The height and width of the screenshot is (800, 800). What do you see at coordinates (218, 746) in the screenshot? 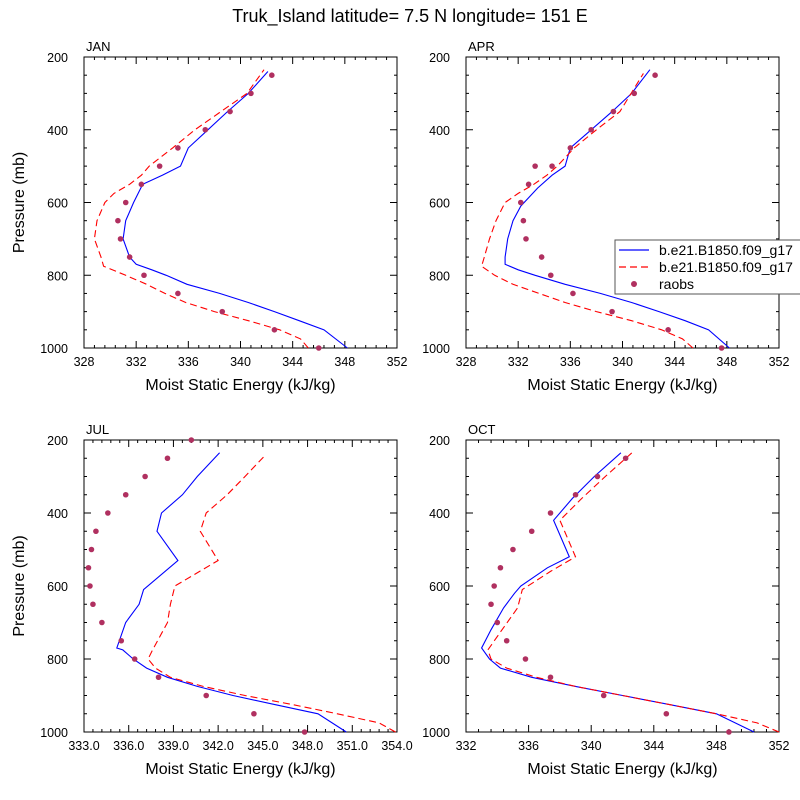
I see `x-tick-label: 342.0` at bounding box center [218, 746].